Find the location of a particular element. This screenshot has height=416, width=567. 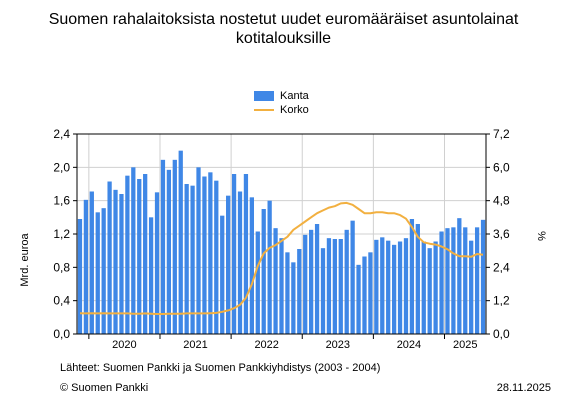

legend-label-kanta: Kanta is located at coordinates (294, 95).